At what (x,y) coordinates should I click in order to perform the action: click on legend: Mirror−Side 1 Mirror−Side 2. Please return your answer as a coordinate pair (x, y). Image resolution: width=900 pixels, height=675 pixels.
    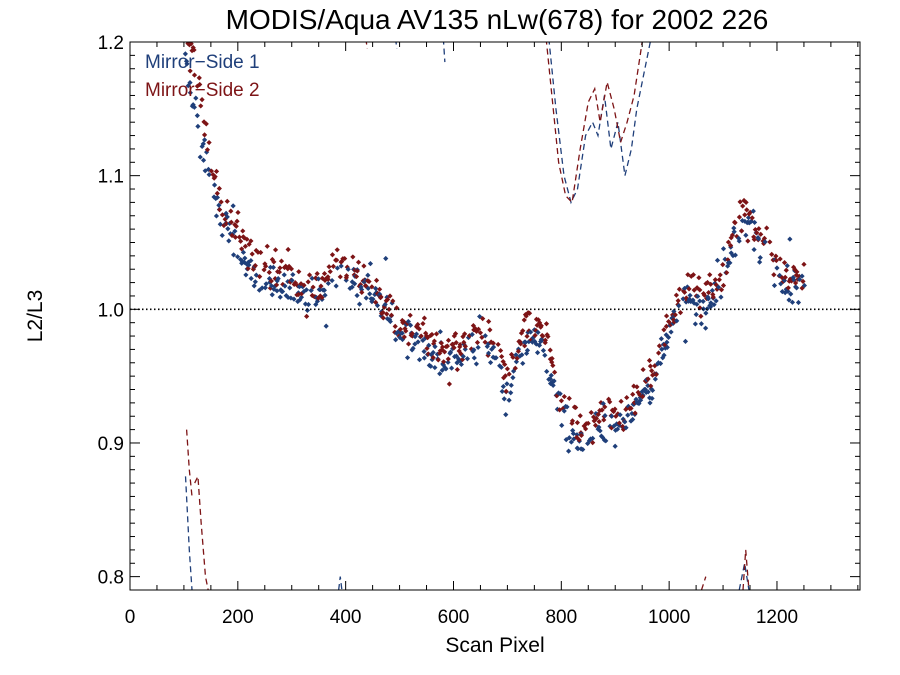
    Looking at the image, I should click on (202, 76).